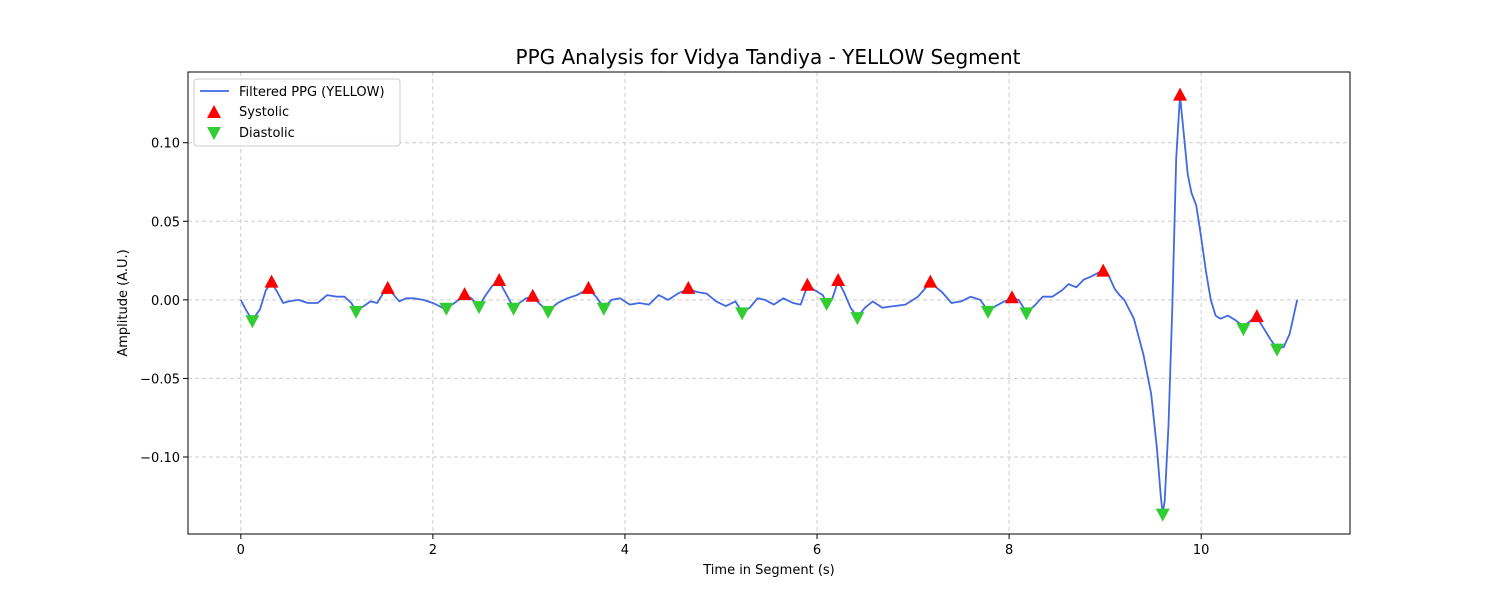  What do you see at coordinates (165, 222) in the screenshot?
I see `y-tick-label: 0.05` at bounding box center [165, 222].